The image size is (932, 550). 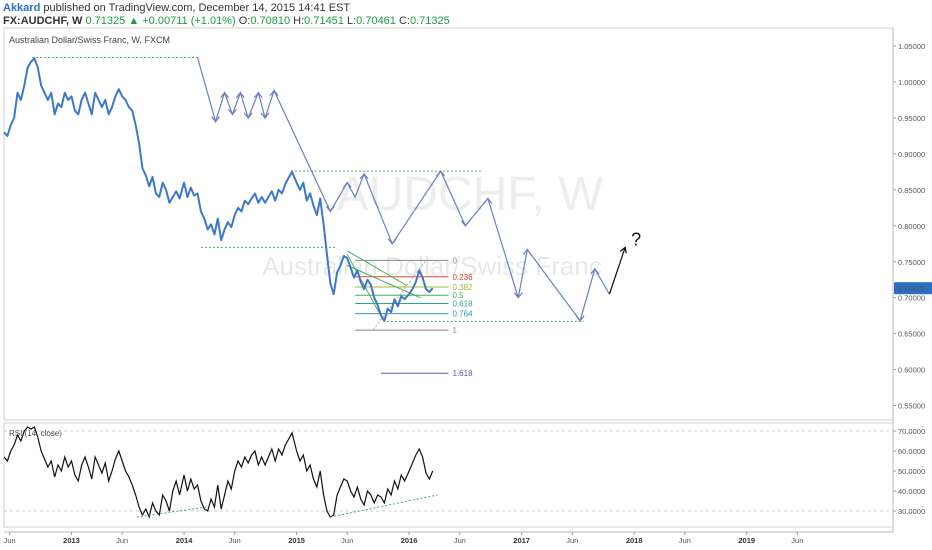 What do you see at coordinates (463, 314) in the screenshot?
I see `fib-level-label: 0.764` at bounding box center [463, 314].